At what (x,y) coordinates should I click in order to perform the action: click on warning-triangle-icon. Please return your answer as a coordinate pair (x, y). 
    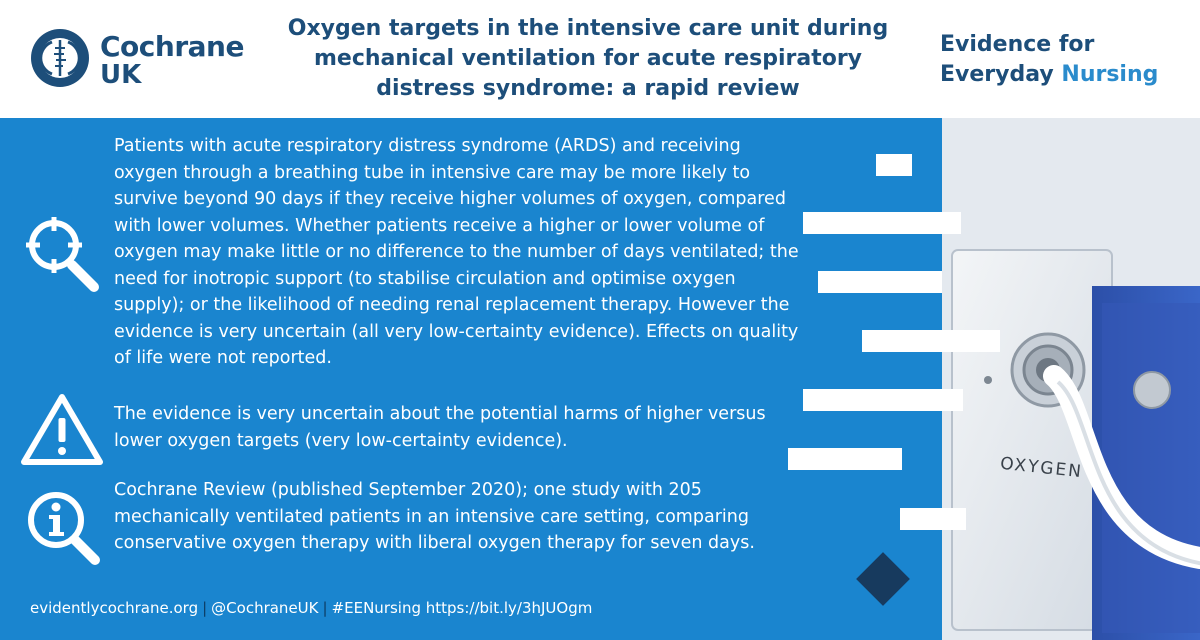
    Looking at the image, I should click on (62, 429).